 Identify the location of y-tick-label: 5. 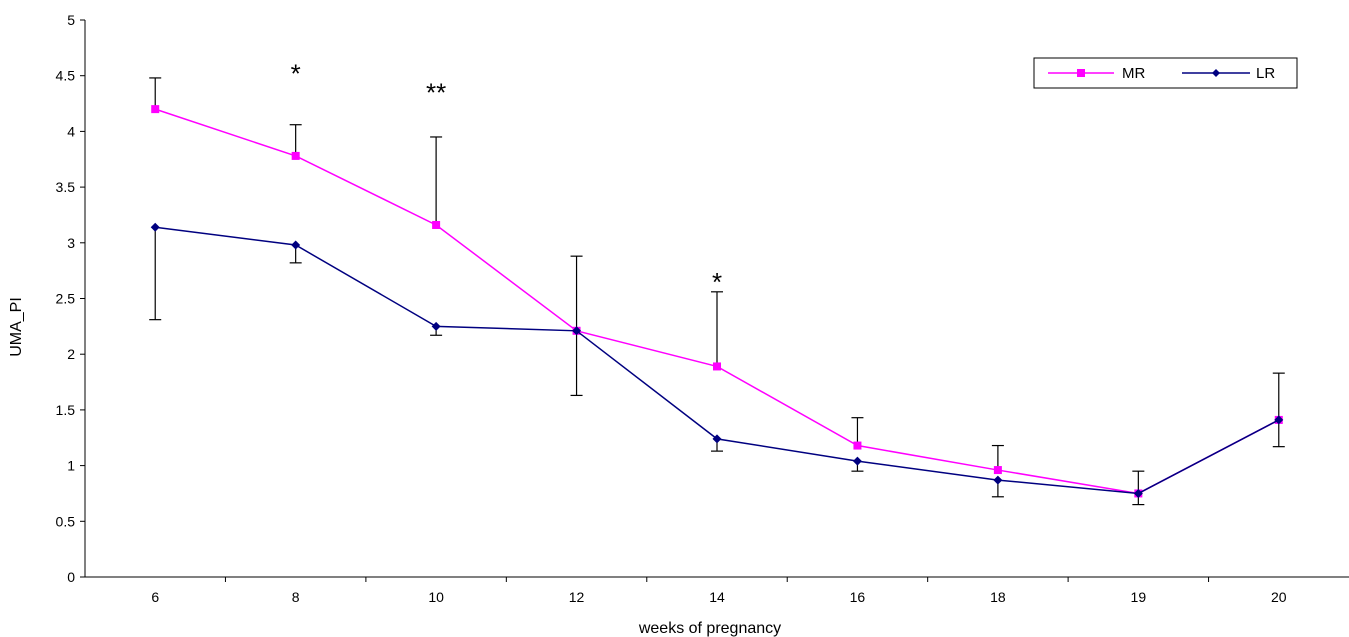
(71, 20).